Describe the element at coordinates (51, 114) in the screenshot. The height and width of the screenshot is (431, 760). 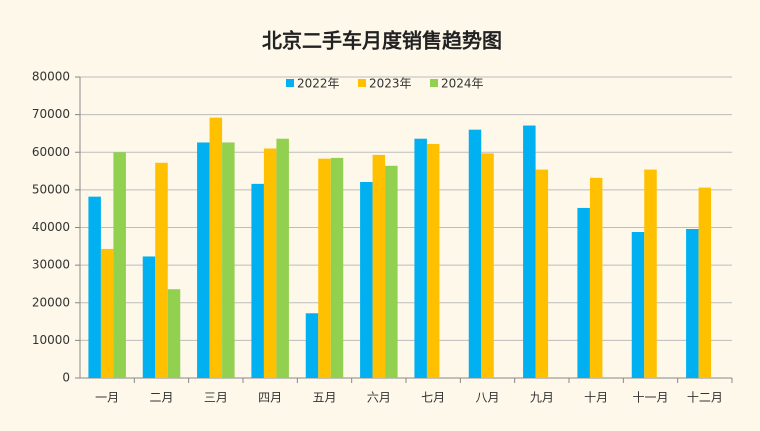
I see `y-tick-label: 70000` at that location.